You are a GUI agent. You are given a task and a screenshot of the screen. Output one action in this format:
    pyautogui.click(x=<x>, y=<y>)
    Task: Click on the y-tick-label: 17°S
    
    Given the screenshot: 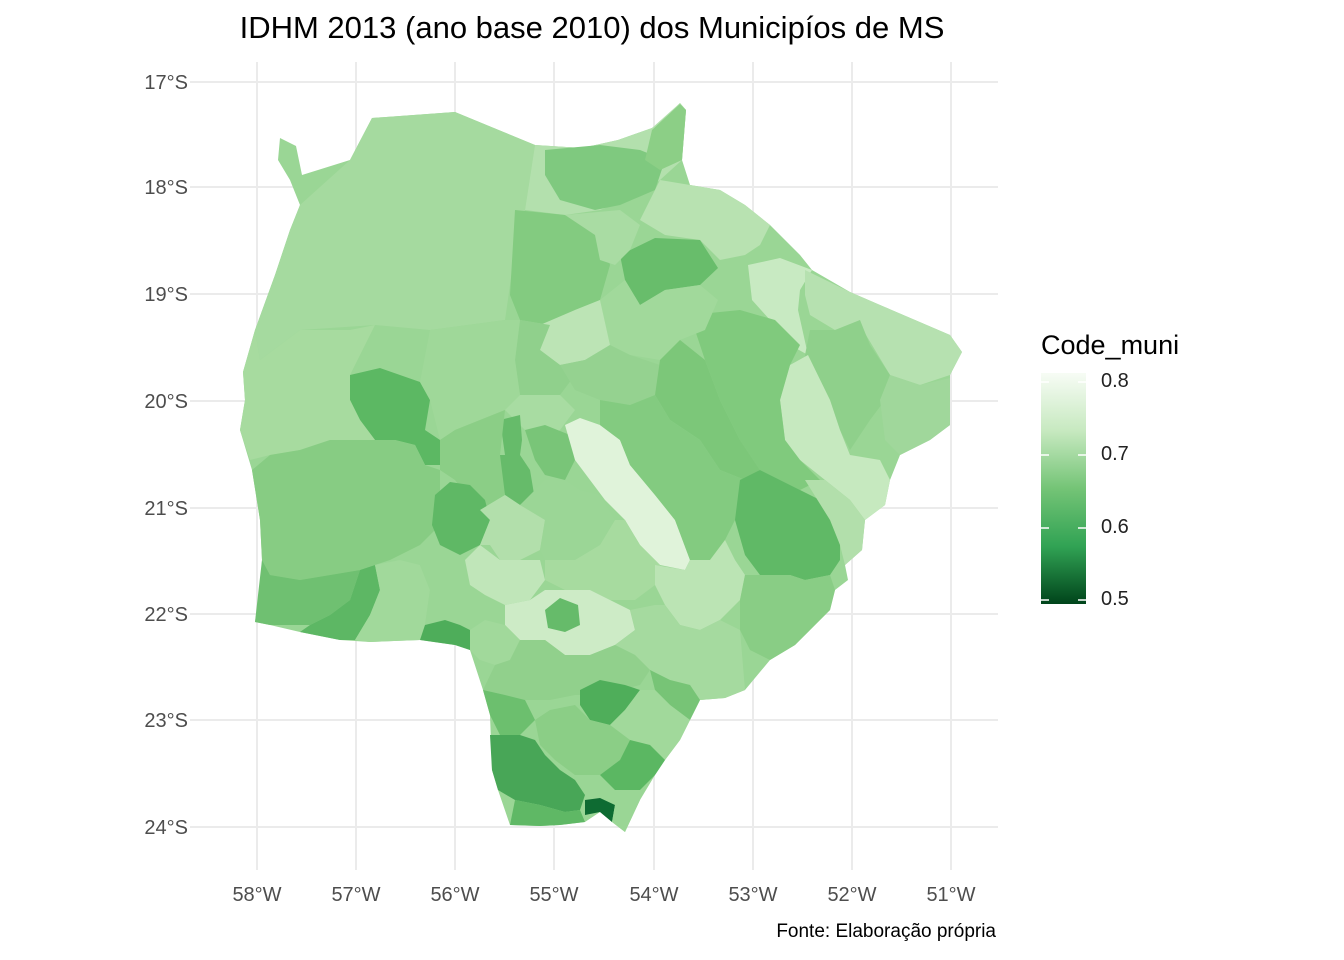 What is the action you would take?
    pyautogui.click(x=166, y=83)
    